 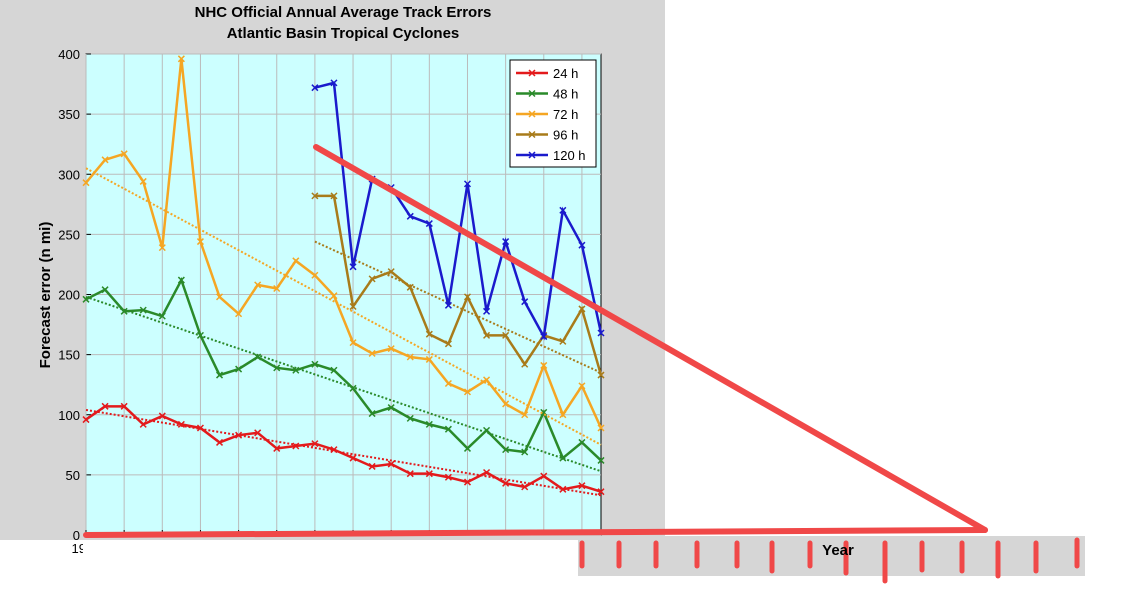 I want to click on legend-label: 120 h, so click(x=569, y=155).